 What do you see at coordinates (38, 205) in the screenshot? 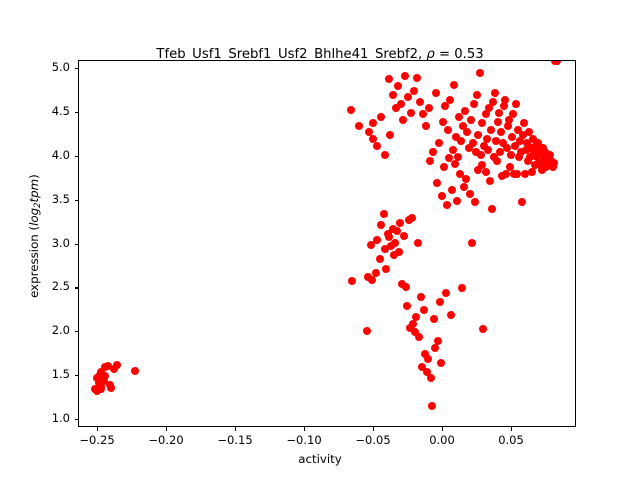
I see `y-axis-label-subscript: 2` at bounding box center [38, 205].